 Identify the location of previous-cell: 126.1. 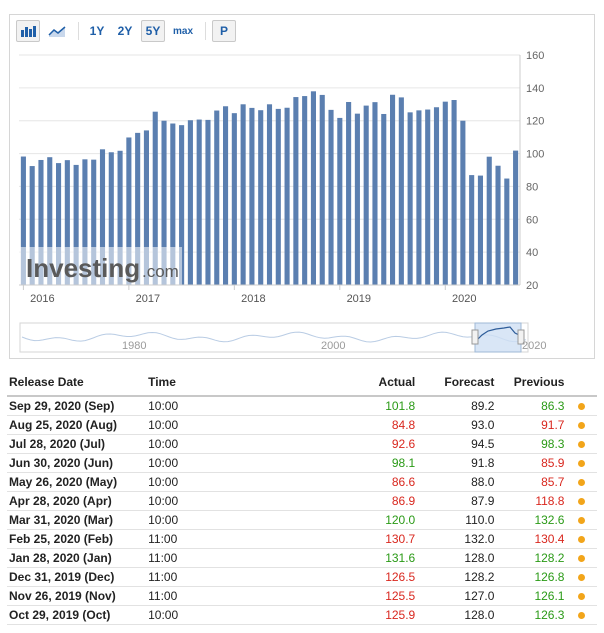
(531, 596).